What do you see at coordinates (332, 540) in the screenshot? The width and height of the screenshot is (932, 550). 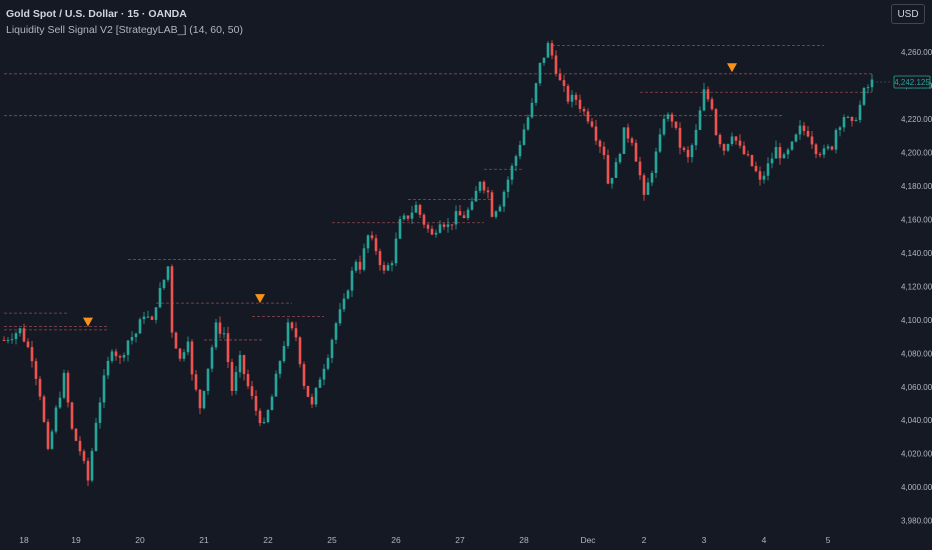 I see `time-axis-label: 25` at bounding box center [332, 540].